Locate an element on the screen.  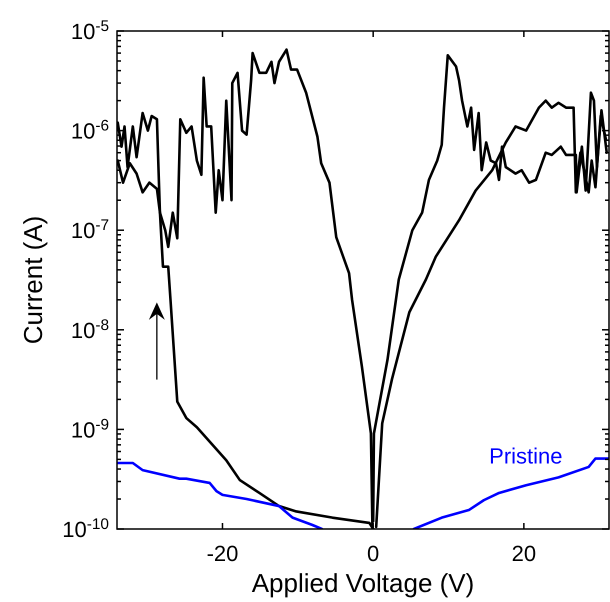
y-tick-label: 10$^{-10}$ is located at coordinates (85, 529).